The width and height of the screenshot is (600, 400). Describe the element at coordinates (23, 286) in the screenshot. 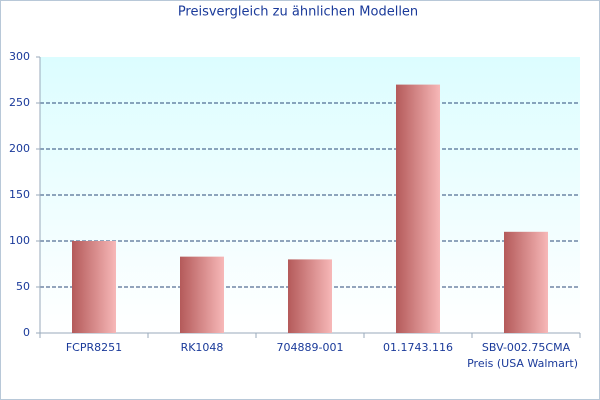

I see `y-tick-label: 50` at that location.